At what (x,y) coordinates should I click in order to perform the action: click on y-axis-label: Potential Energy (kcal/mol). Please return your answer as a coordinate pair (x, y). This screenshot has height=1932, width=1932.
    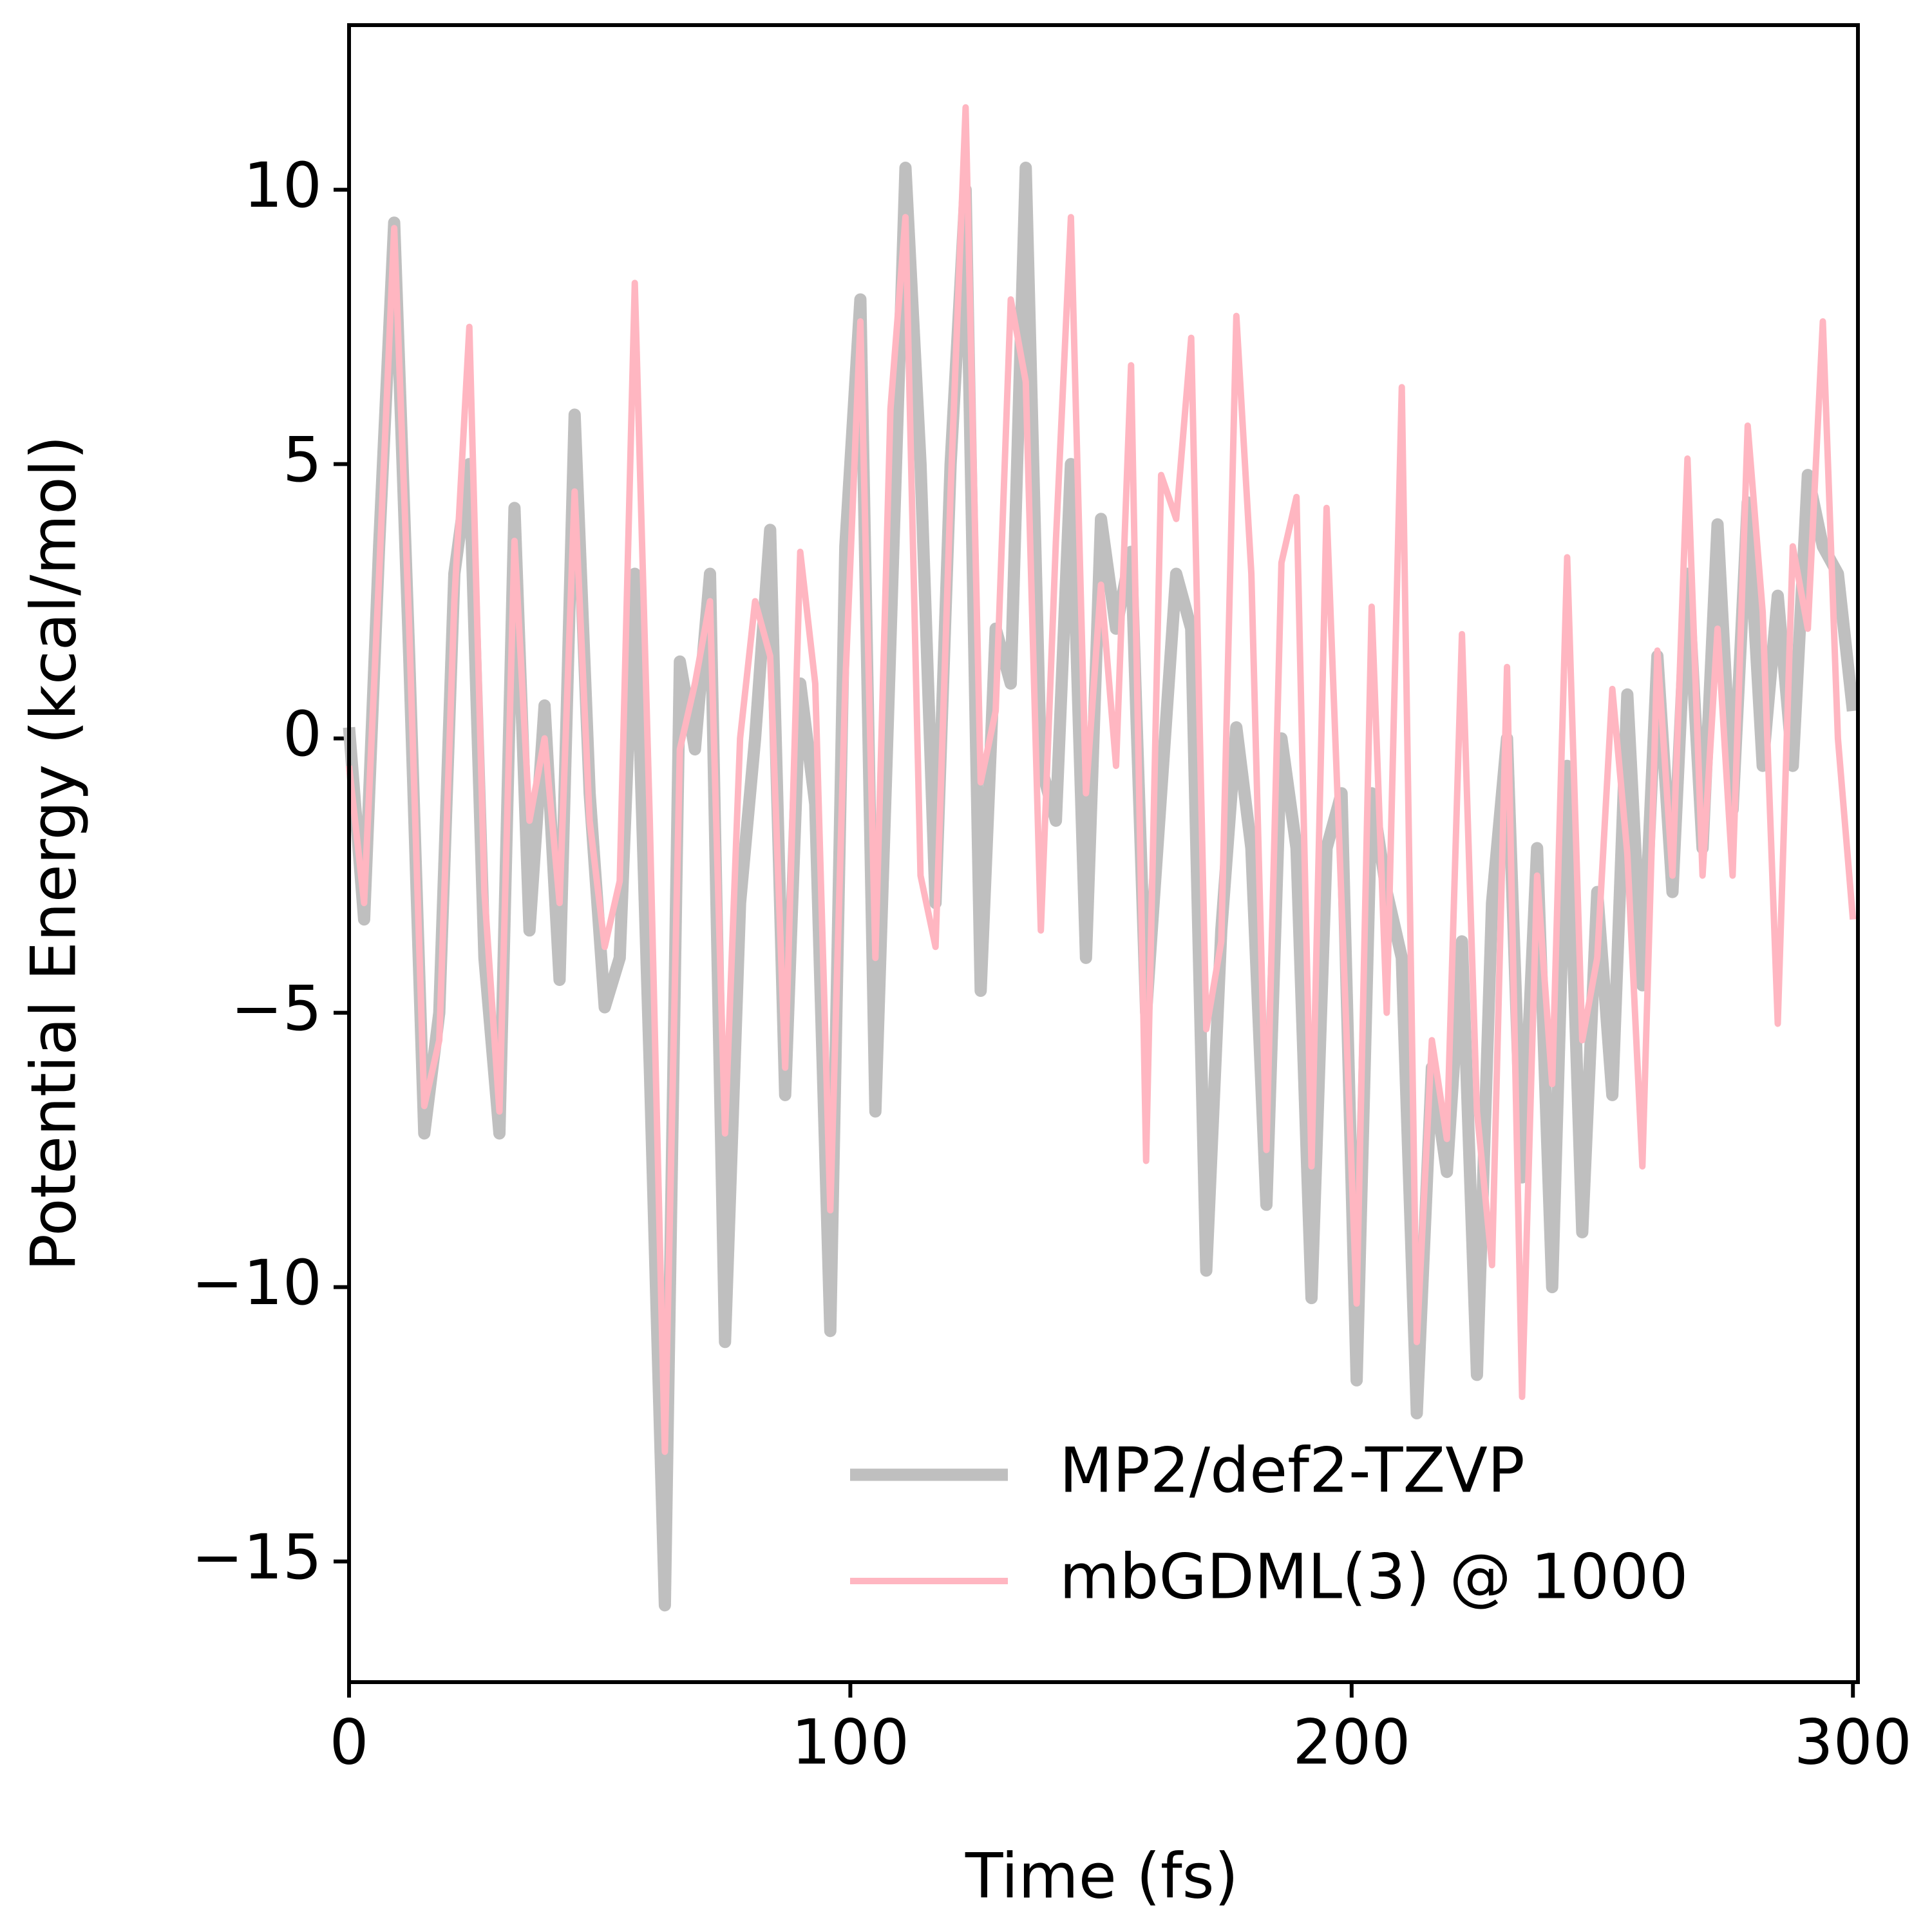
    Looking at the image, I should click on (54, 853).